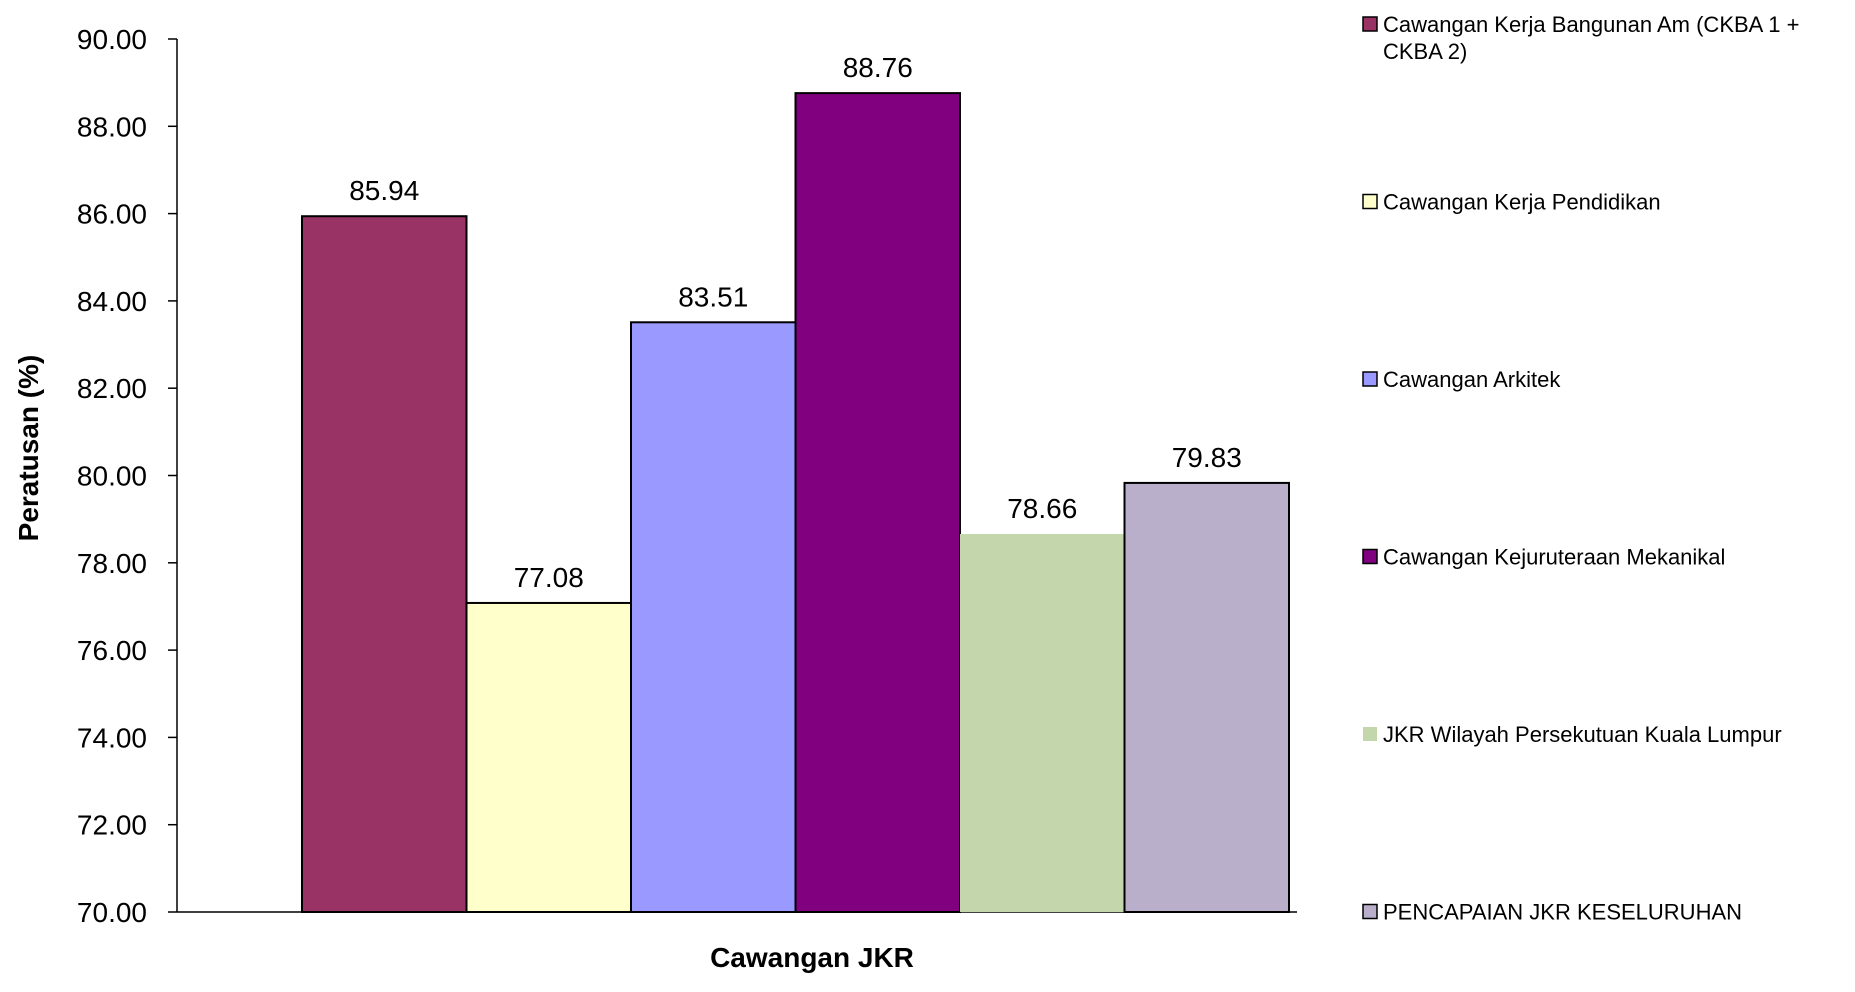 This screenshot has height=992, width=1855. I want to click on data-label: 85.94, so click(384, 190).